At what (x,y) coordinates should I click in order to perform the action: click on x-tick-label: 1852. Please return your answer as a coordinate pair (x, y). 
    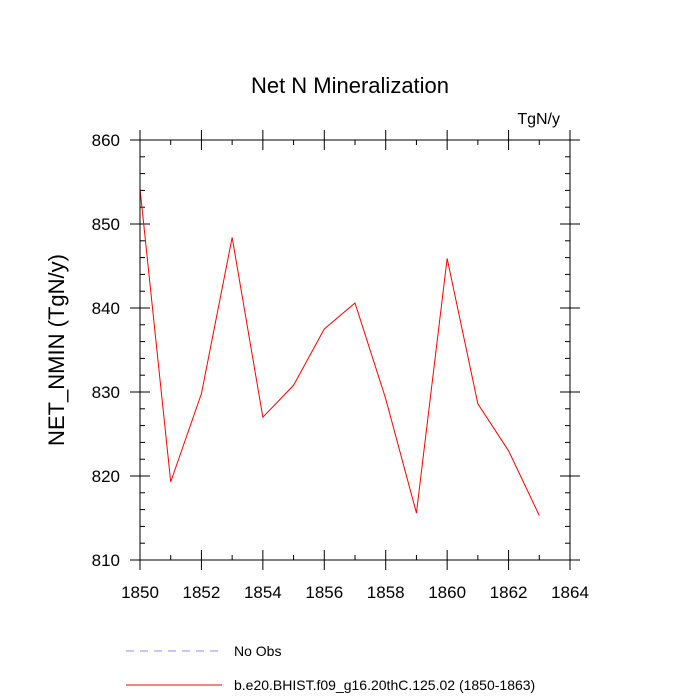
    Looking at the image, I should click on (202, 592).